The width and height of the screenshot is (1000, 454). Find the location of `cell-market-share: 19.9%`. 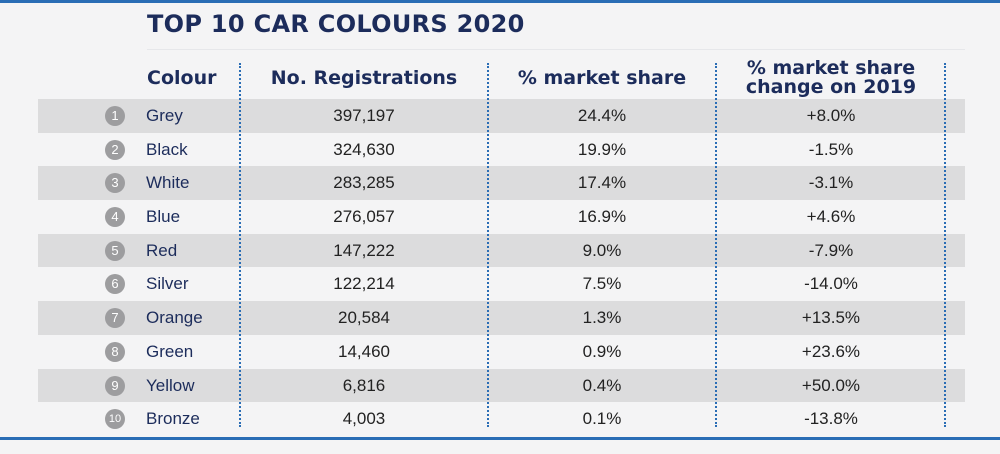

cell-market-share: 19.9% is located at coordinates (602, 149).